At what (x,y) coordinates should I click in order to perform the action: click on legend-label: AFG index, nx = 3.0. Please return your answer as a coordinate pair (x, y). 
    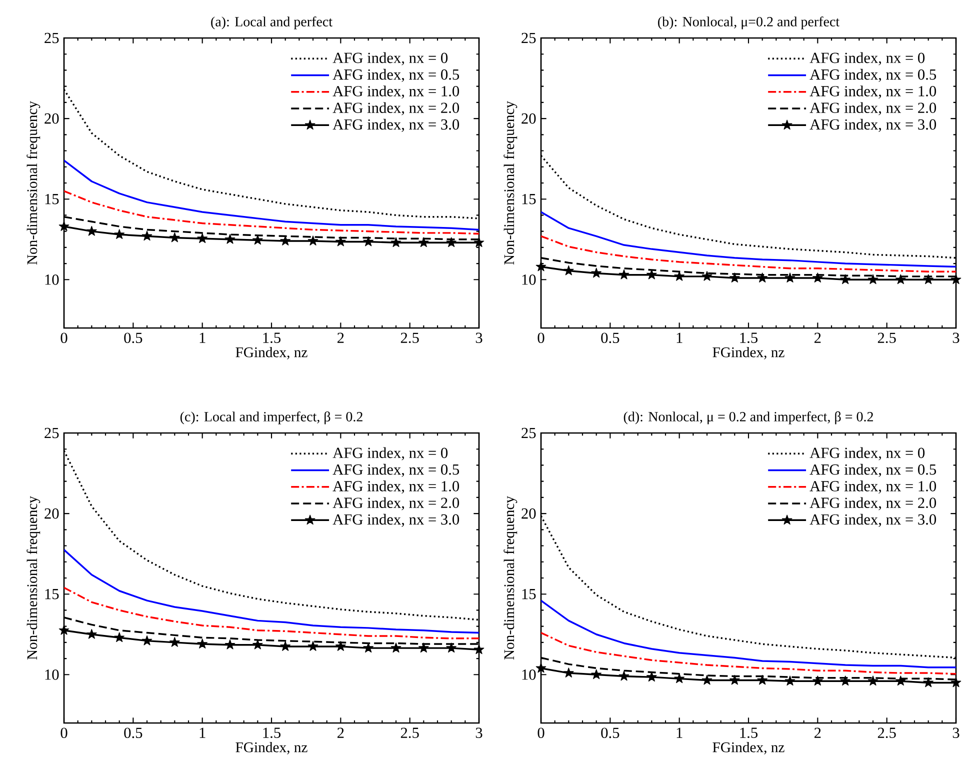
    Looking at the image, I should click on (396, 125).